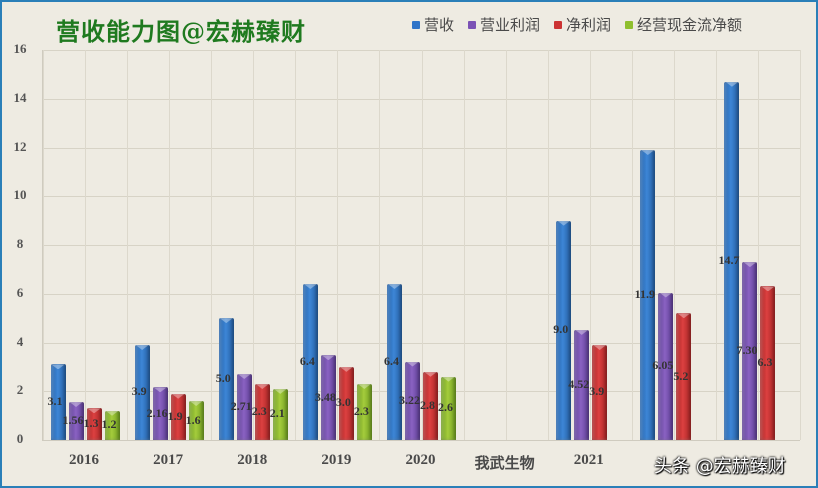 Image resolution: width=818 pixels, height=488 pixels. What do you see at coordinates (168, 460) in the screenshot?
I see `x-tick-label: 2017` at bounding box center [168, 460].